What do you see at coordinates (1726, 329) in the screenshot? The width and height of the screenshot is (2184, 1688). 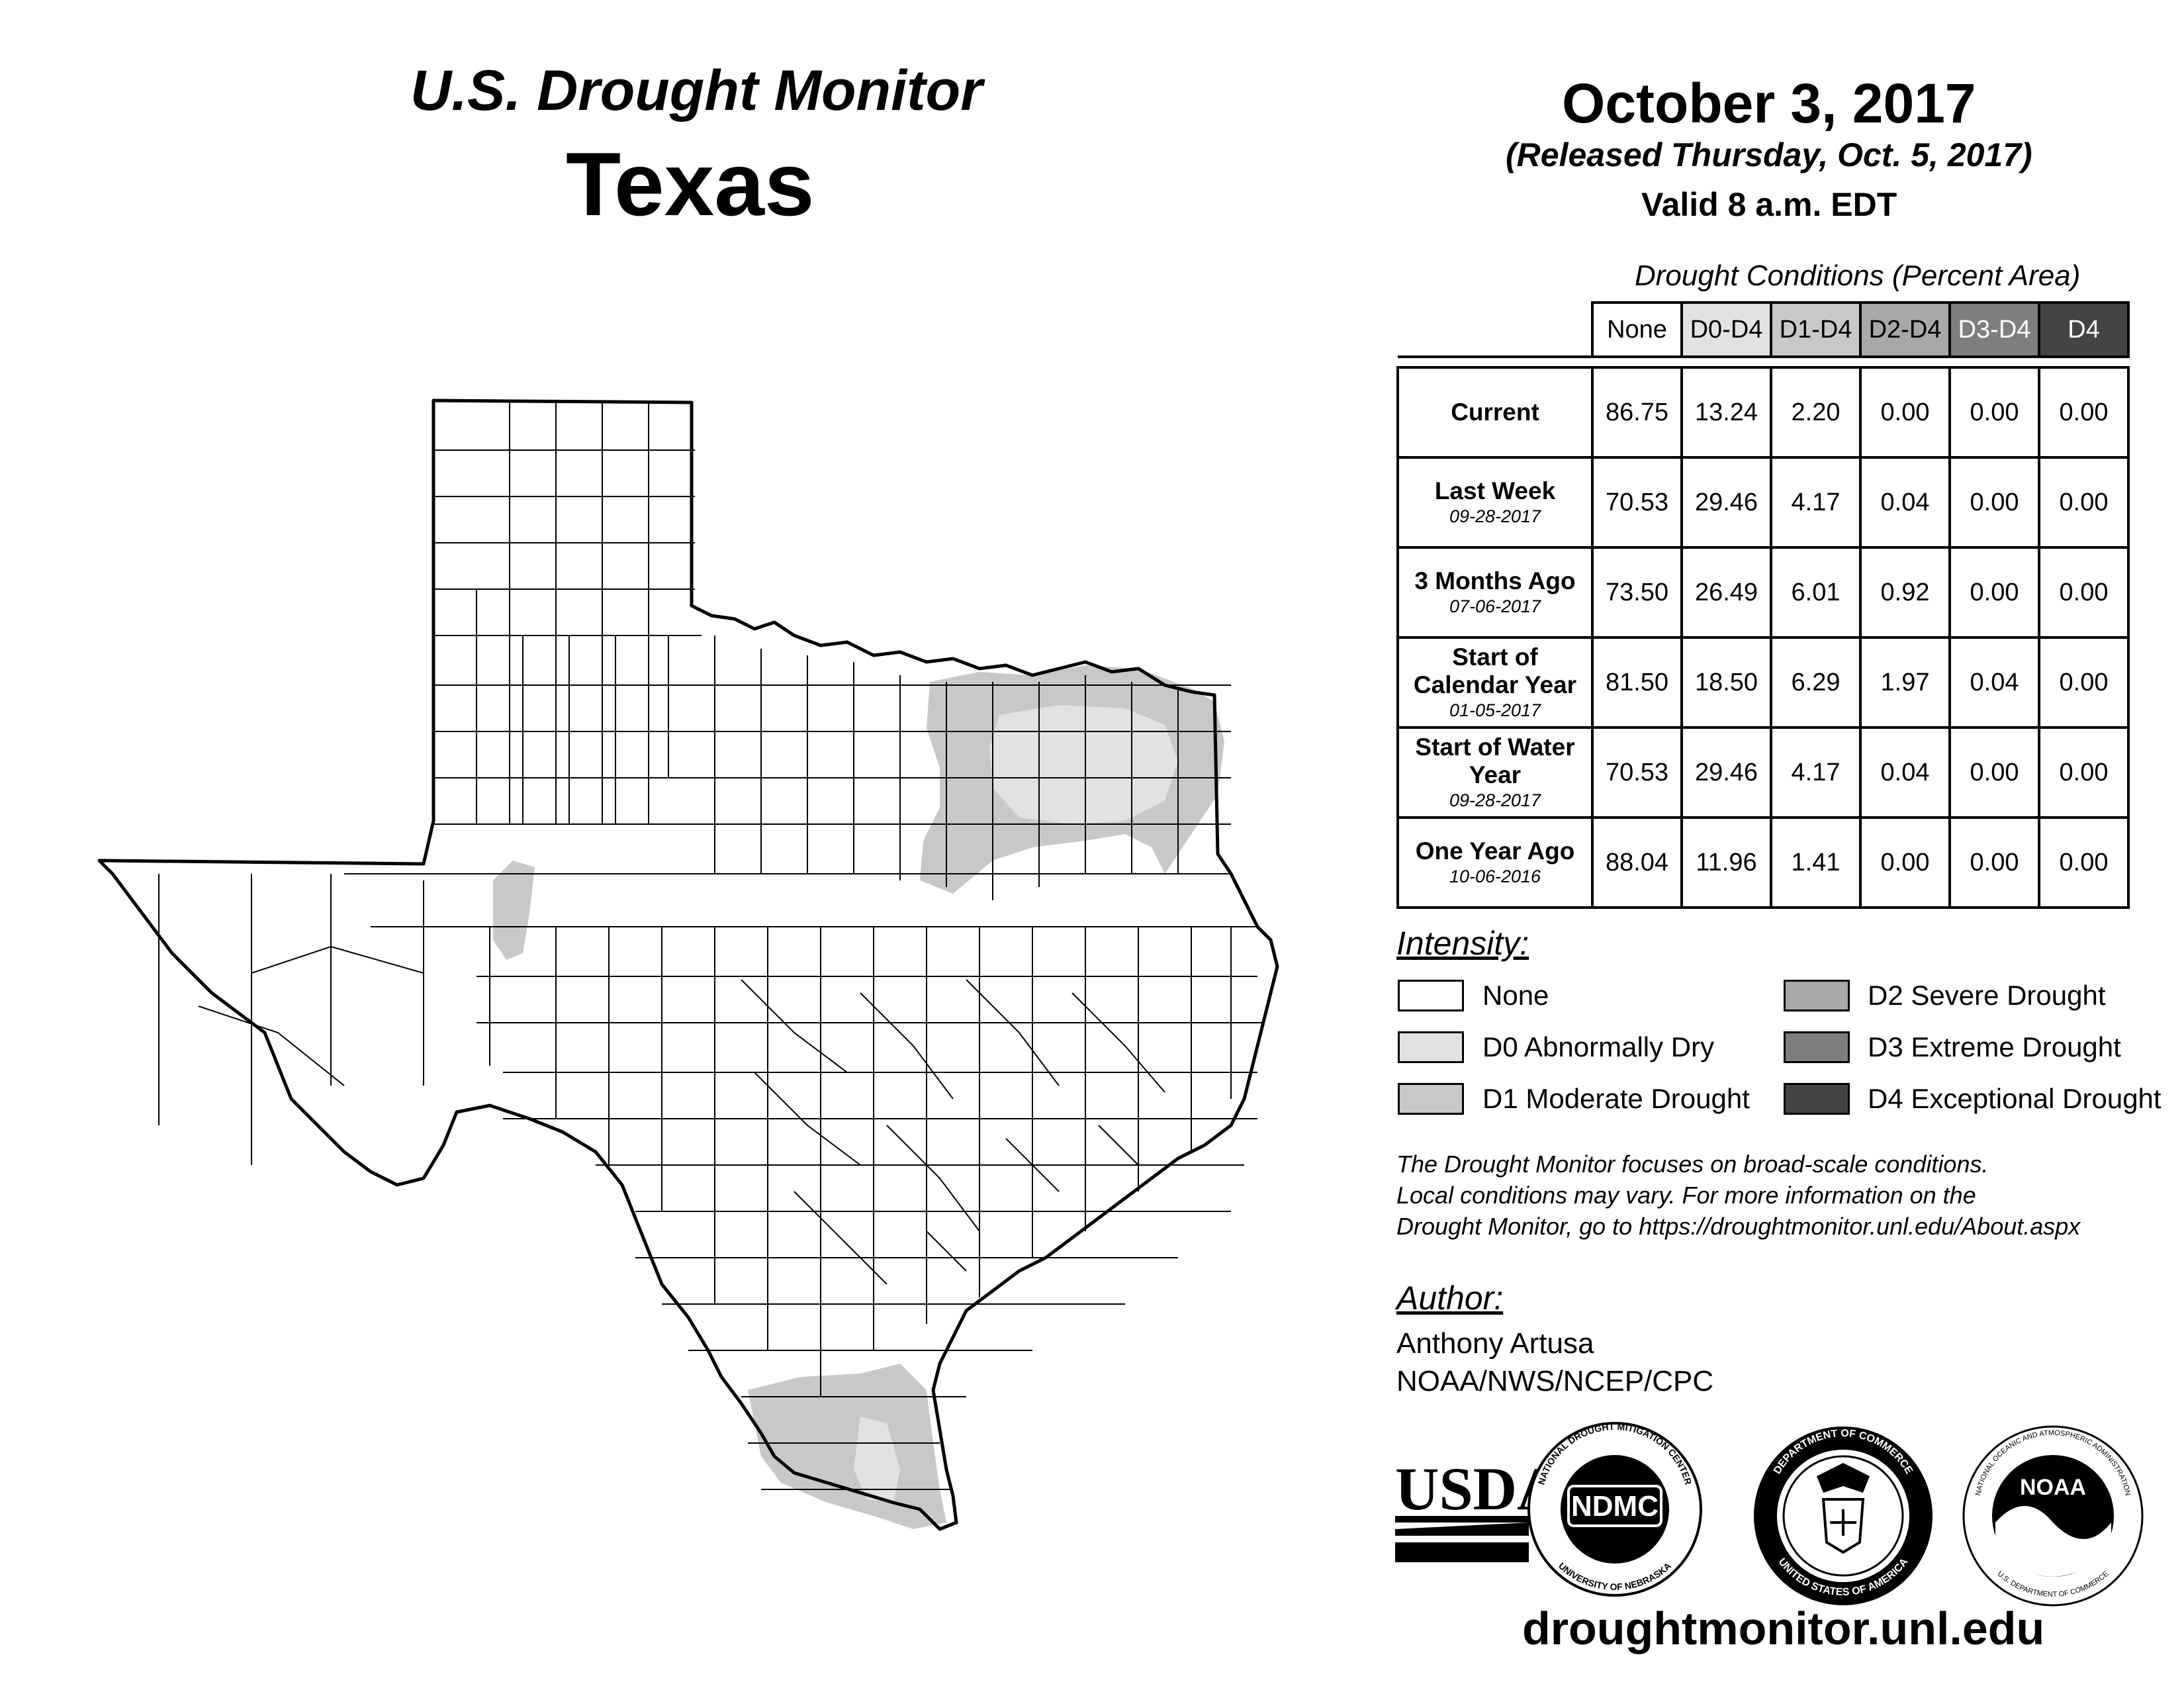 I see `col-header-d0-d4: D0-D4` at bounding box center [1726, 329].